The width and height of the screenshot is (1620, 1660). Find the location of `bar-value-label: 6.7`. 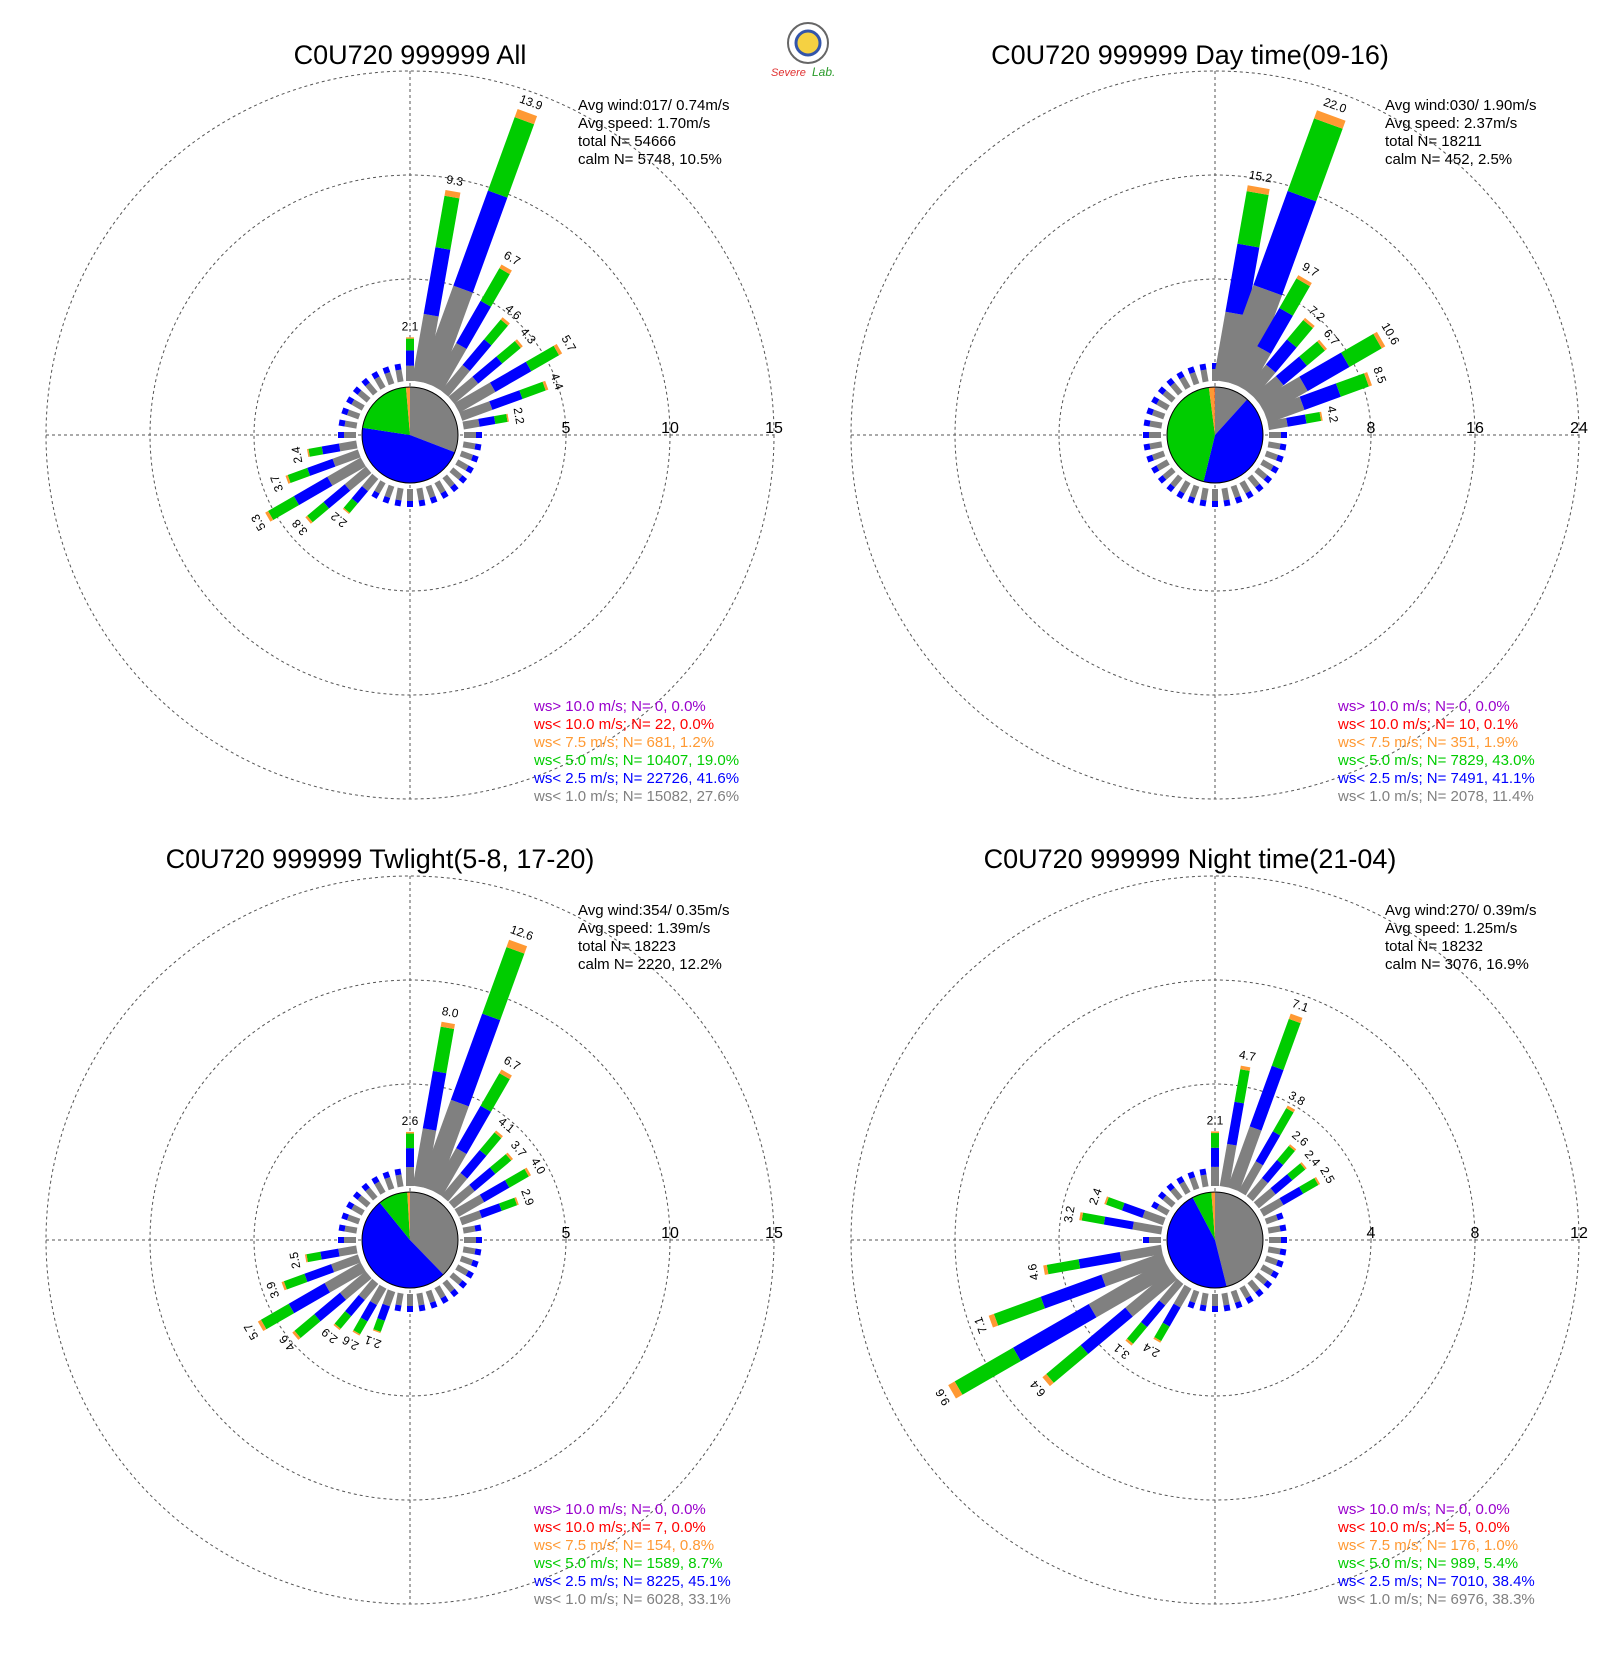

bar-value-label: 6.7 is located at coordinates (512, 258).